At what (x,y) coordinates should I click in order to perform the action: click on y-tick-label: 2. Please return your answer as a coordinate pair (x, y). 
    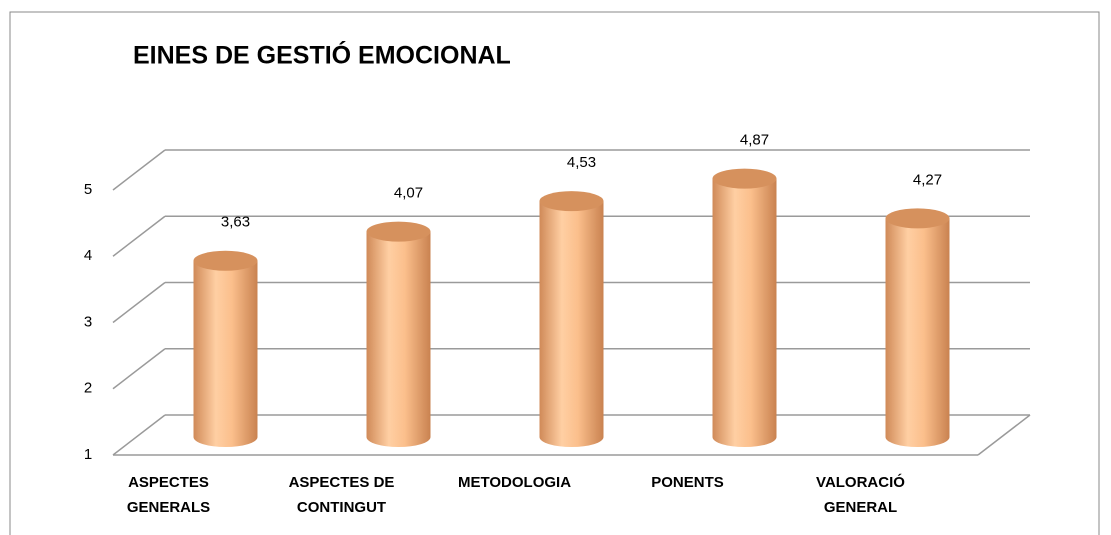
    Looking at the image, I should click on (88, 388).